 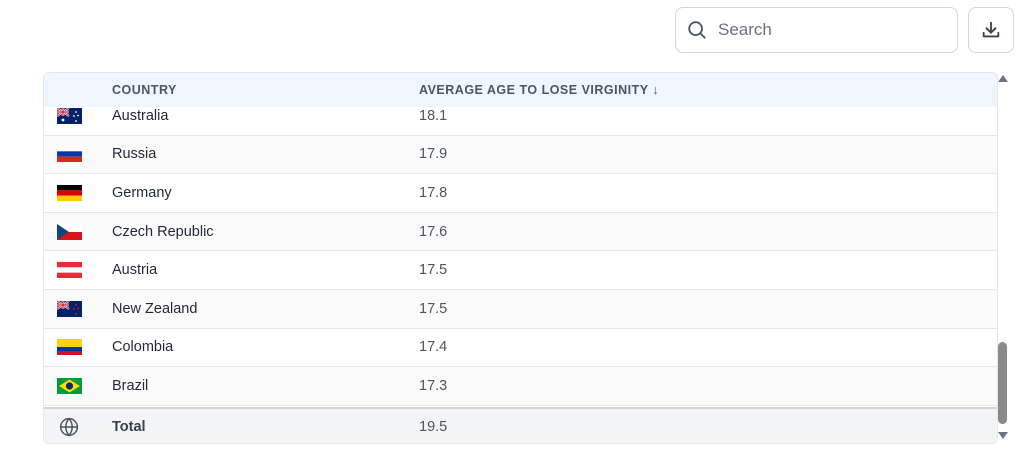 I want to click on new-zealand-flag-icon, so click(x=69, y=308).